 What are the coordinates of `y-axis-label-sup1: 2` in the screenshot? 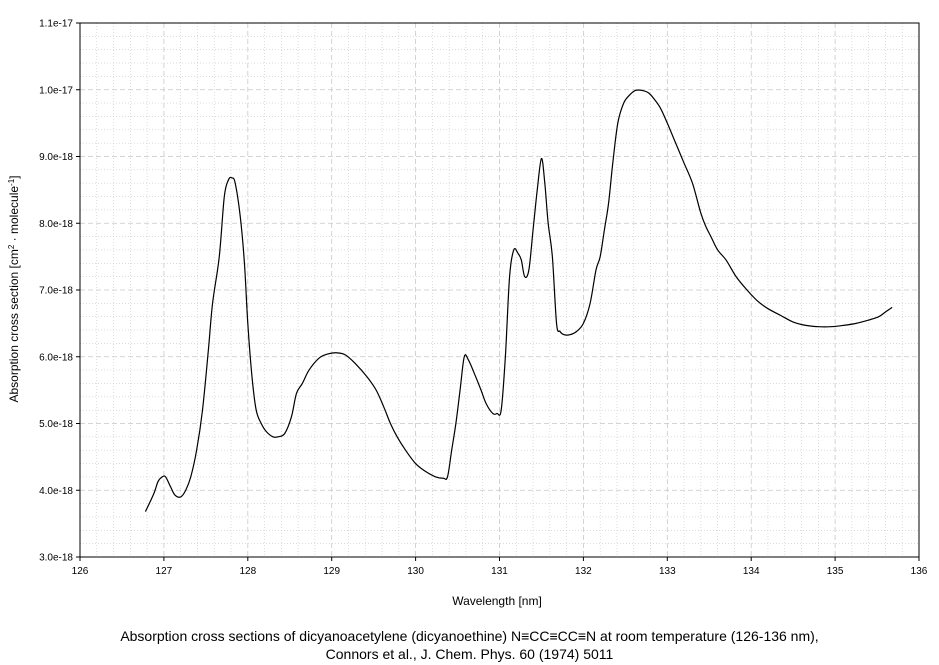 It's located at (11, 246).